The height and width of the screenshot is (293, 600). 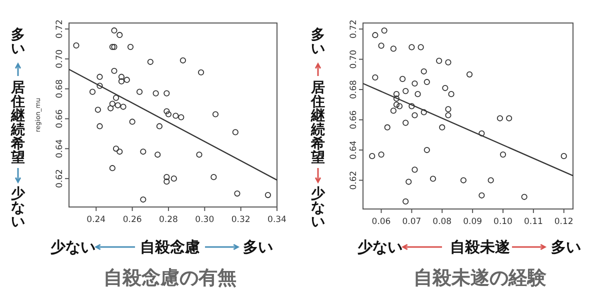 What do you see at coordinates (96, 220) in the screenshot?
I see `x-tick-label: 0.24` at bounding box center [96, 220].